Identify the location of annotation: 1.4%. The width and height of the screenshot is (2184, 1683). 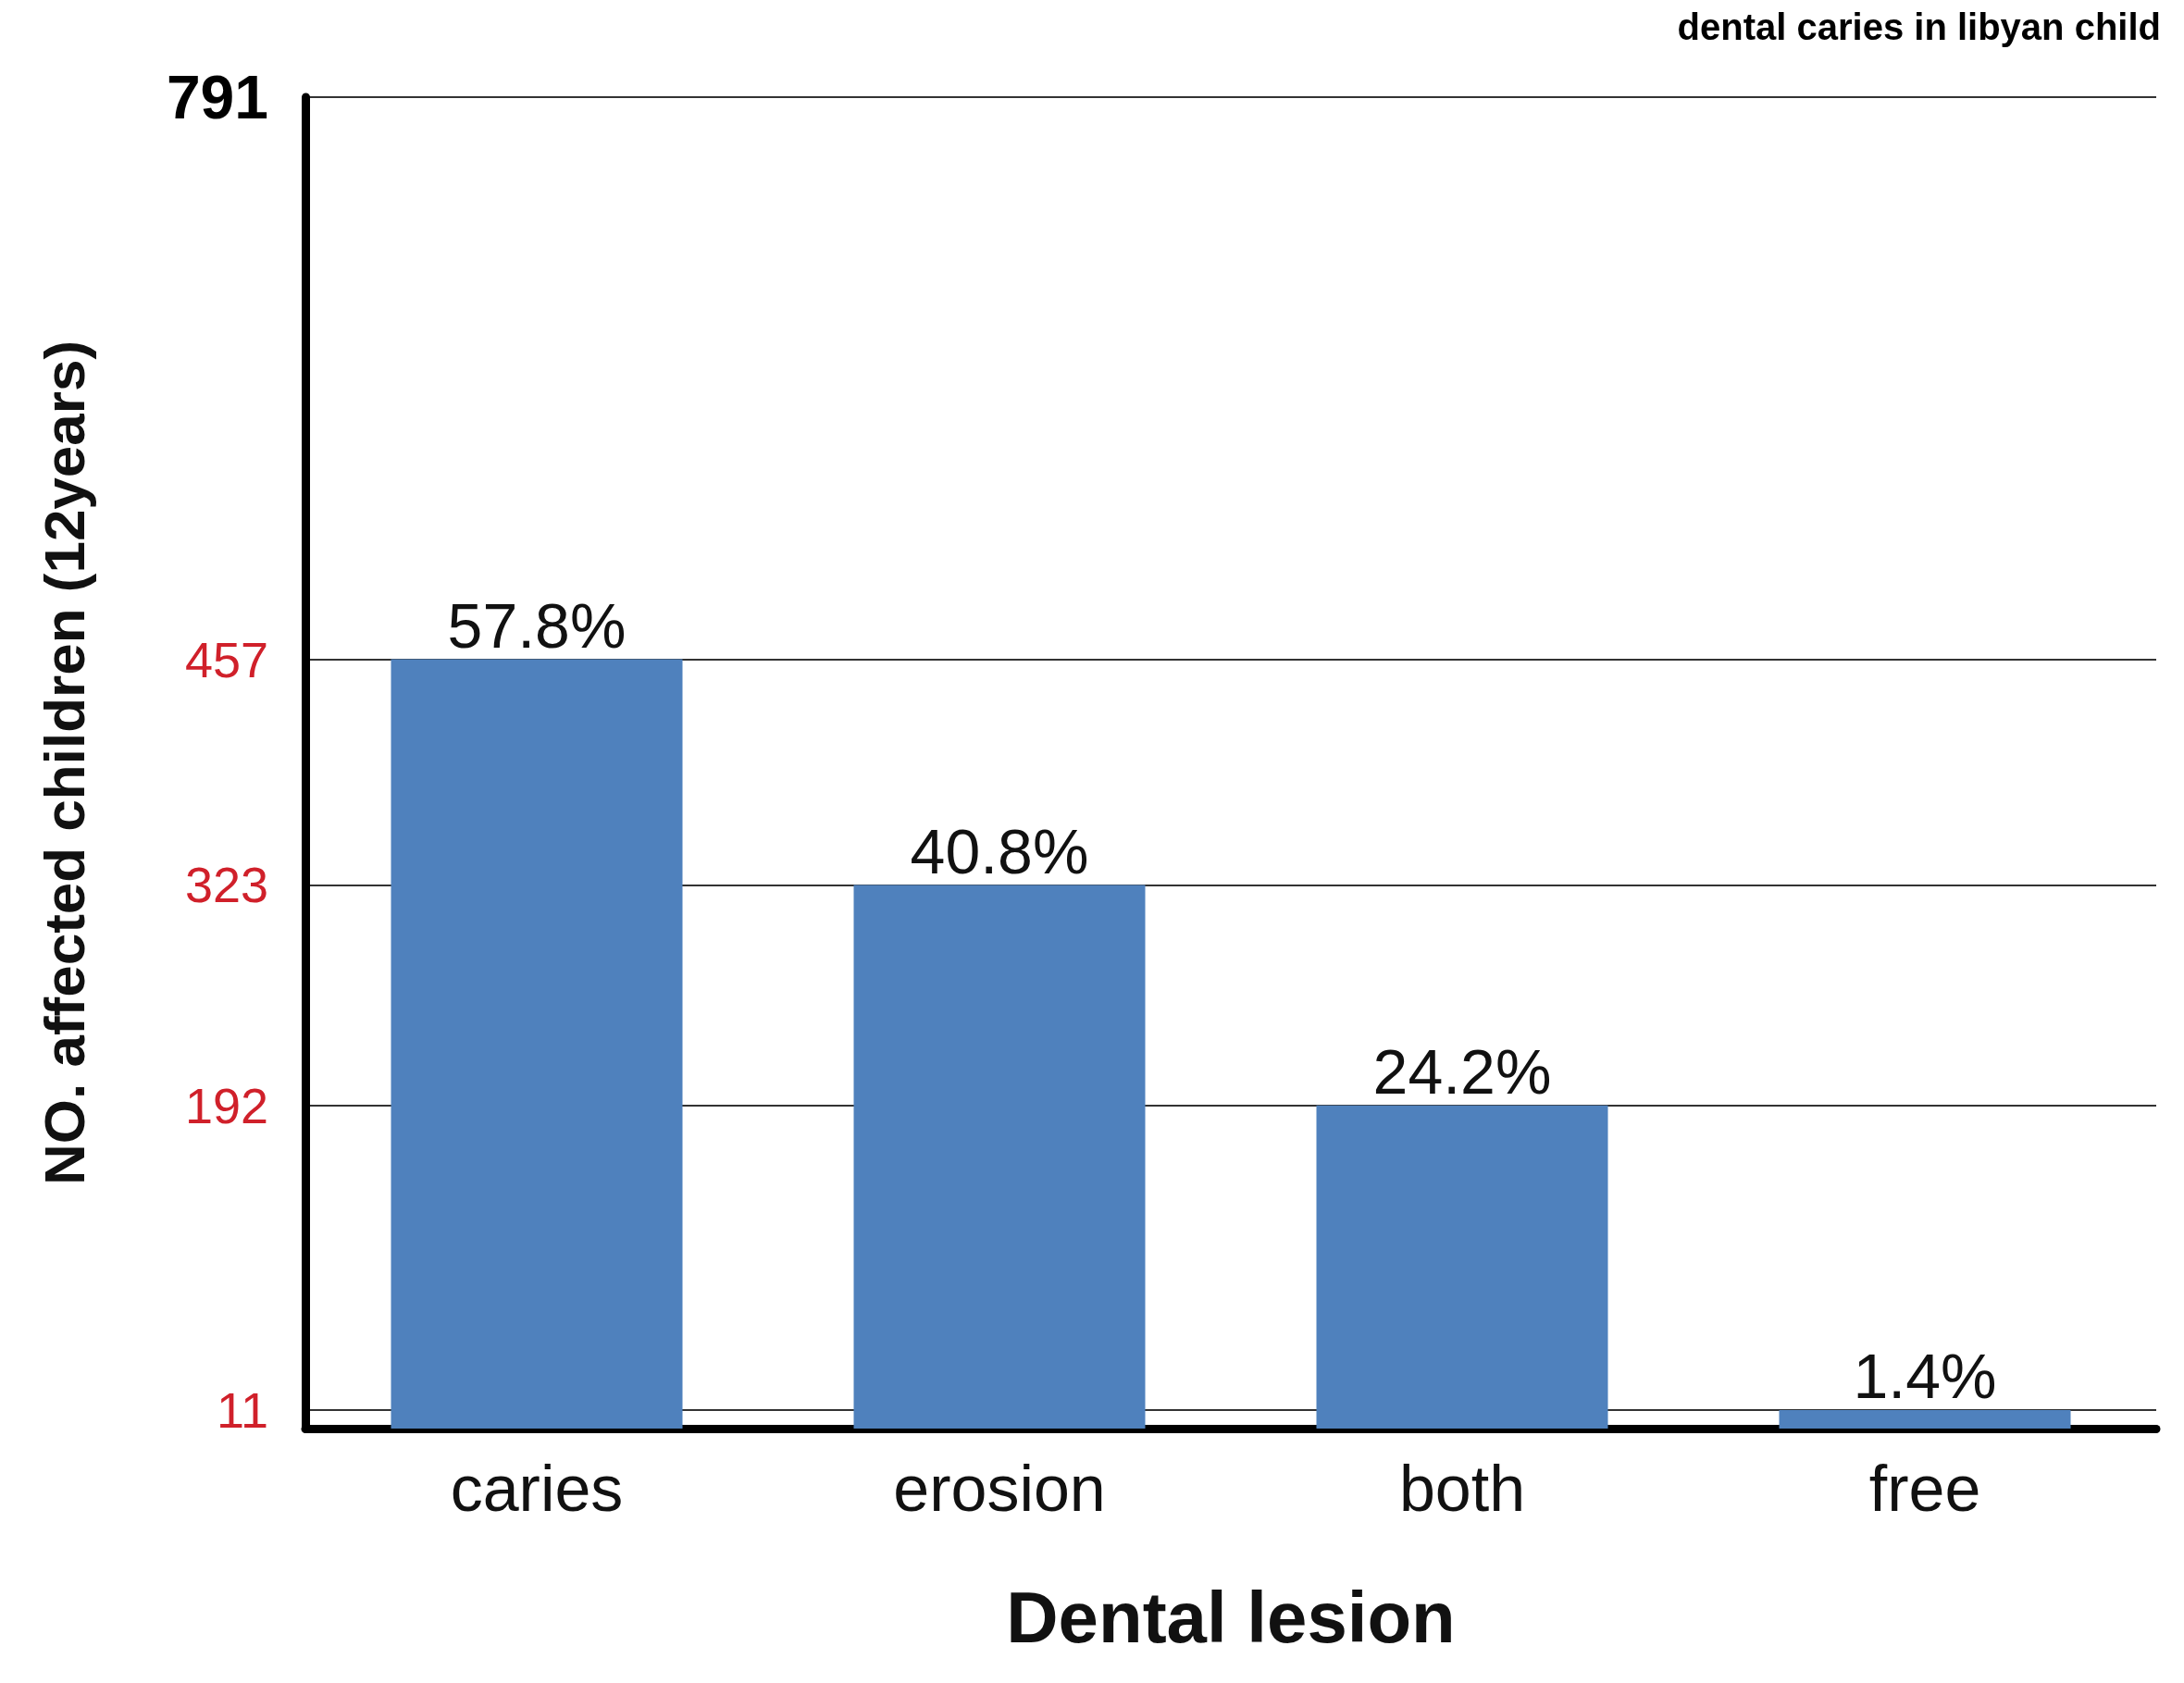
(1925, 1376).